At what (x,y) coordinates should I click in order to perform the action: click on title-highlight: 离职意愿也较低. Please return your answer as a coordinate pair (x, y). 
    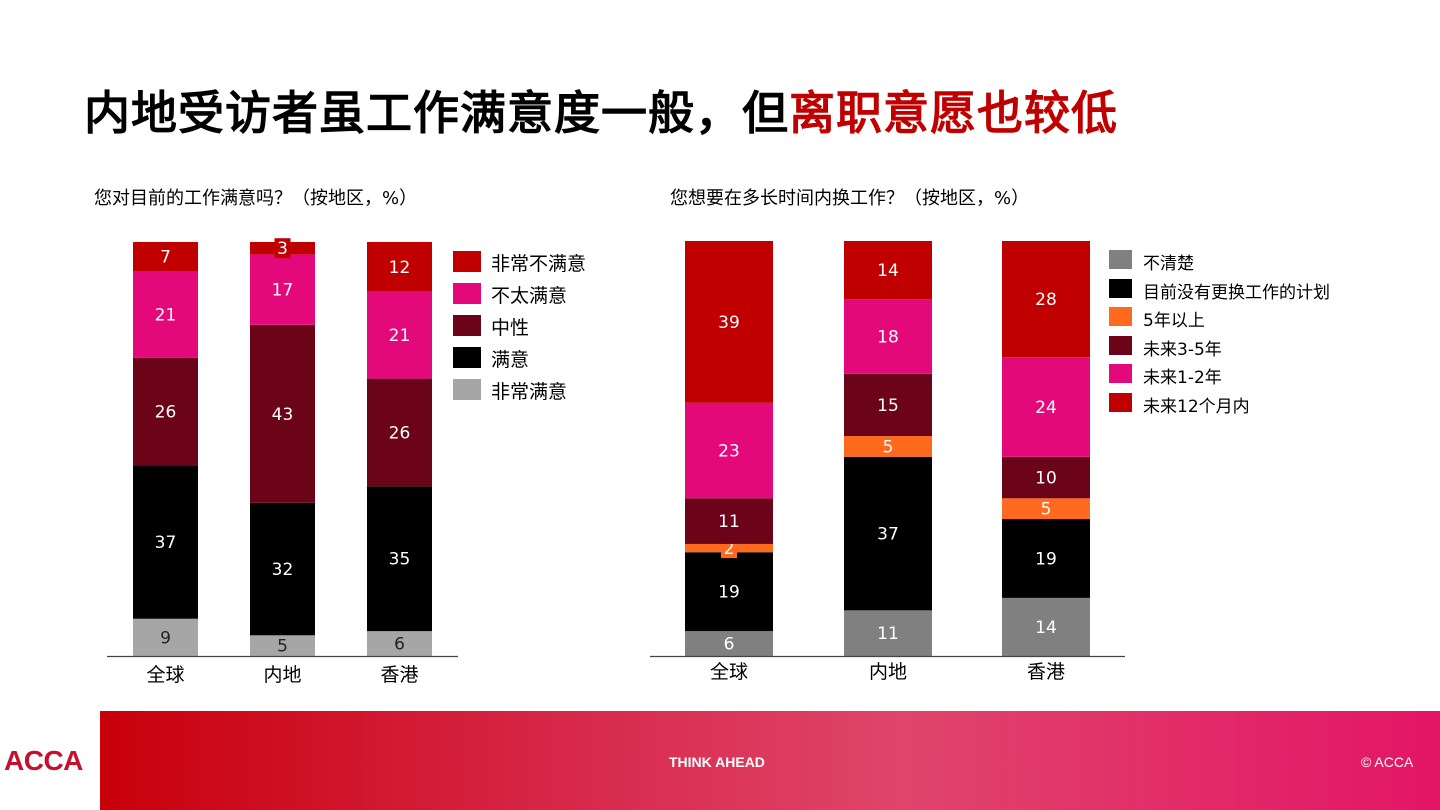
    Looking at the image, I should click on (953, 113).